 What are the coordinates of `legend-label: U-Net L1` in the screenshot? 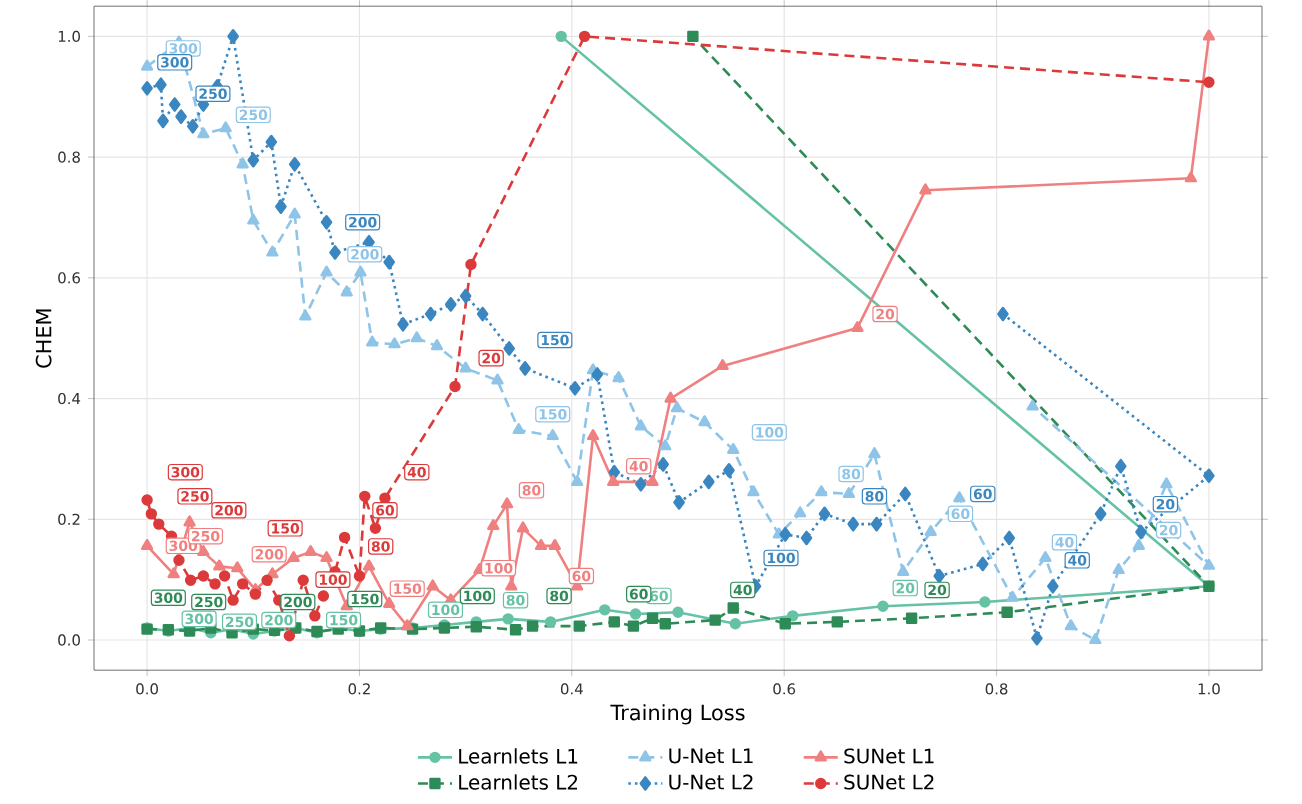 It's located at (711, 756).